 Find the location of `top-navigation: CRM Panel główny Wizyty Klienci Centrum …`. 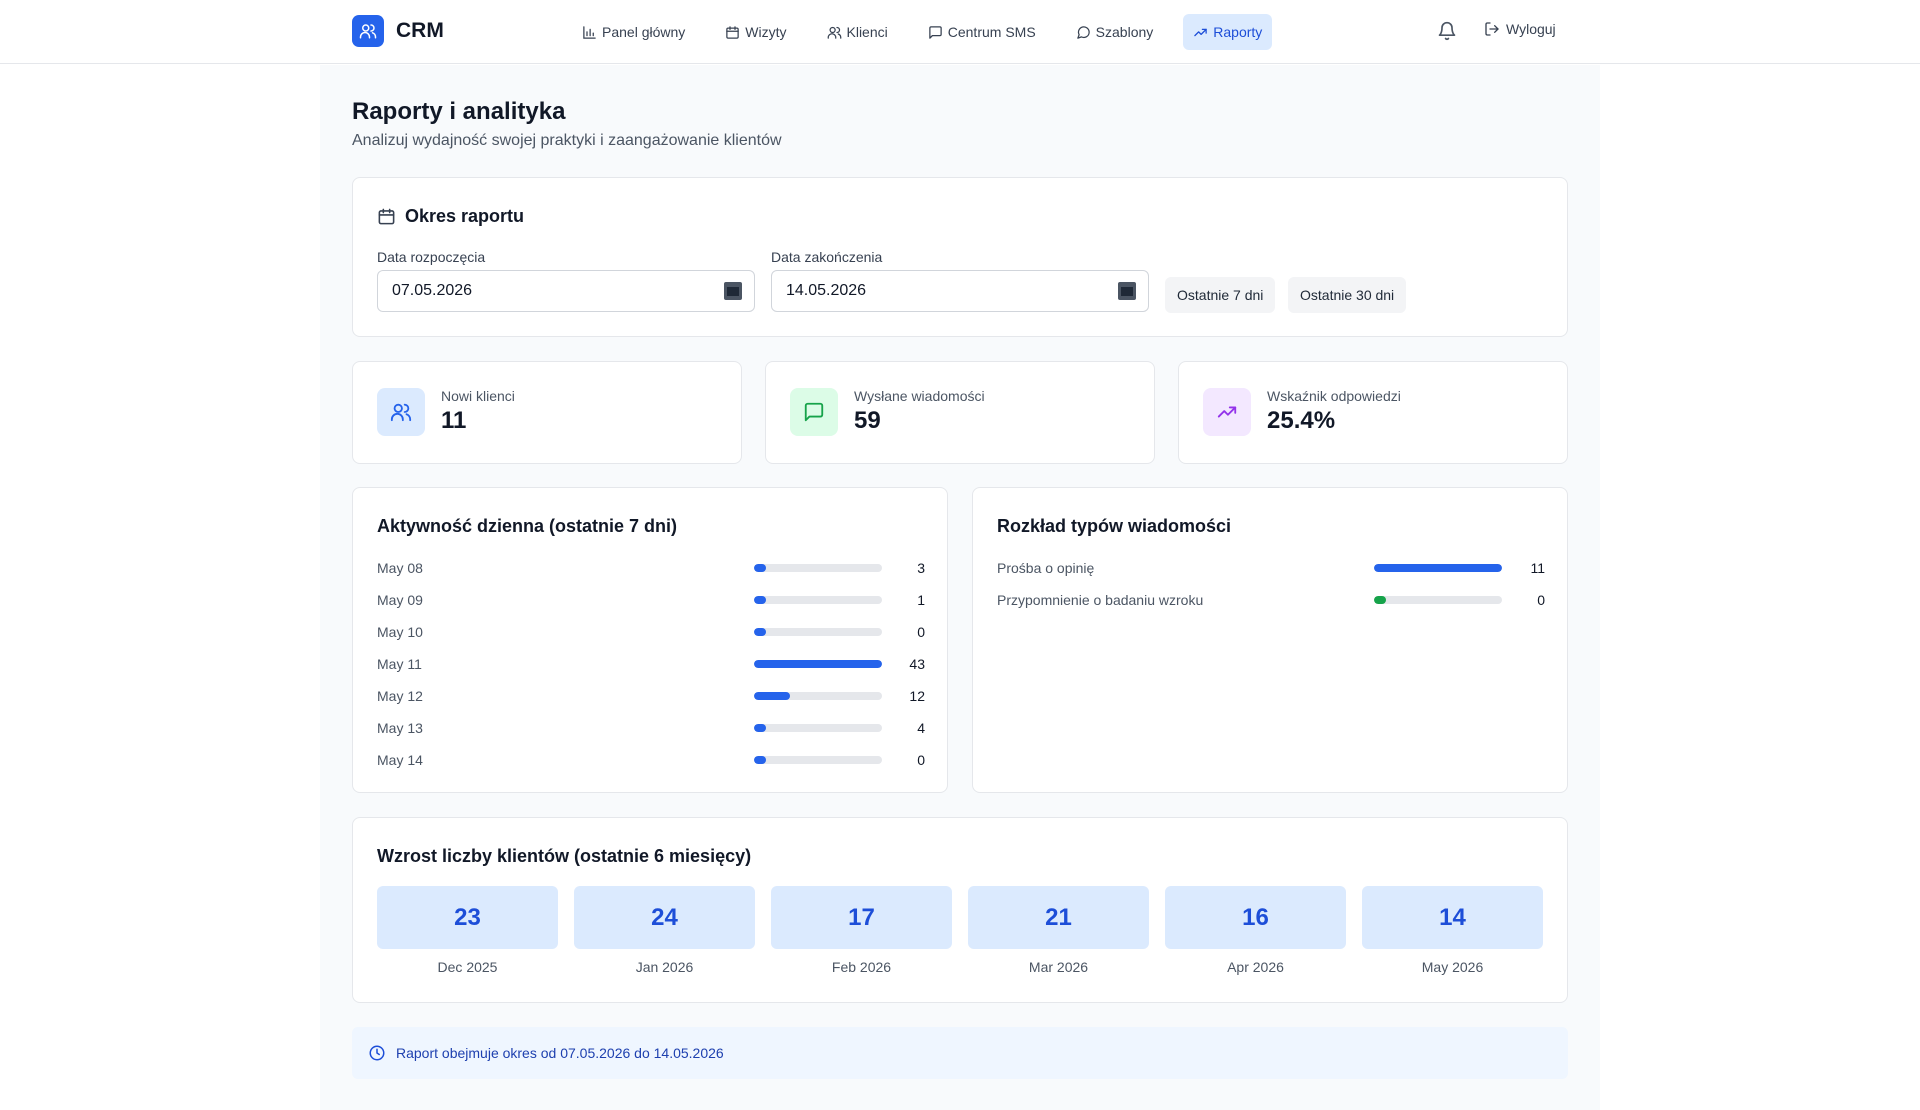

top-navigation: CRM Panel główny Wizyty Klienci Centrum … is located at coordinates (960, 32).